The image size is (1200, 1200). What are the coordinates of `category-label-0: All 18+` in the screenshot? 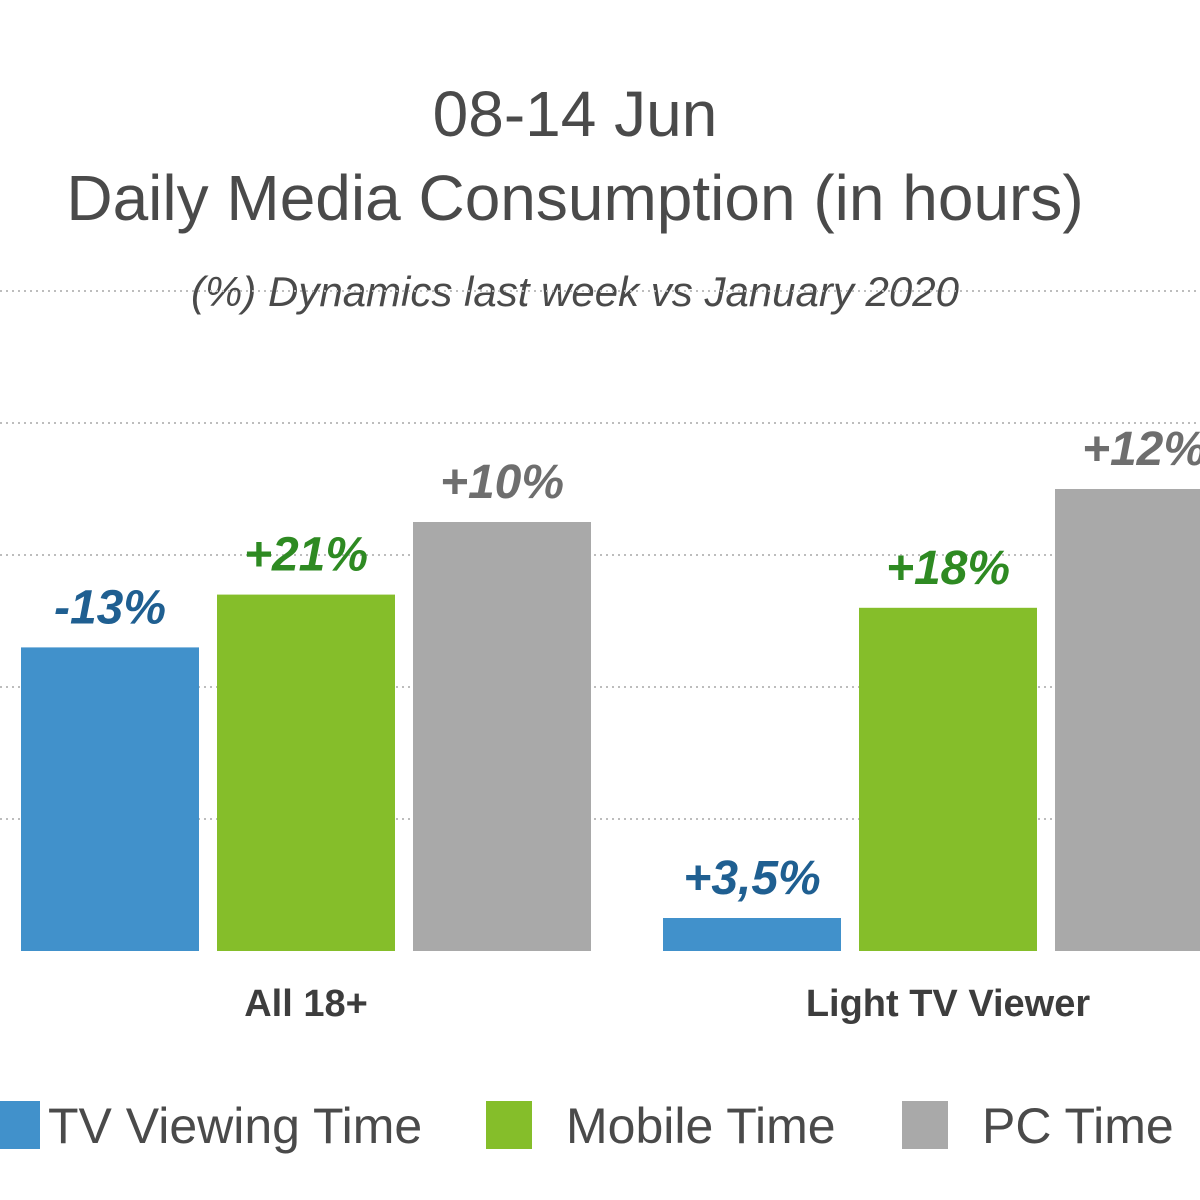 It's located at (306, 1004).